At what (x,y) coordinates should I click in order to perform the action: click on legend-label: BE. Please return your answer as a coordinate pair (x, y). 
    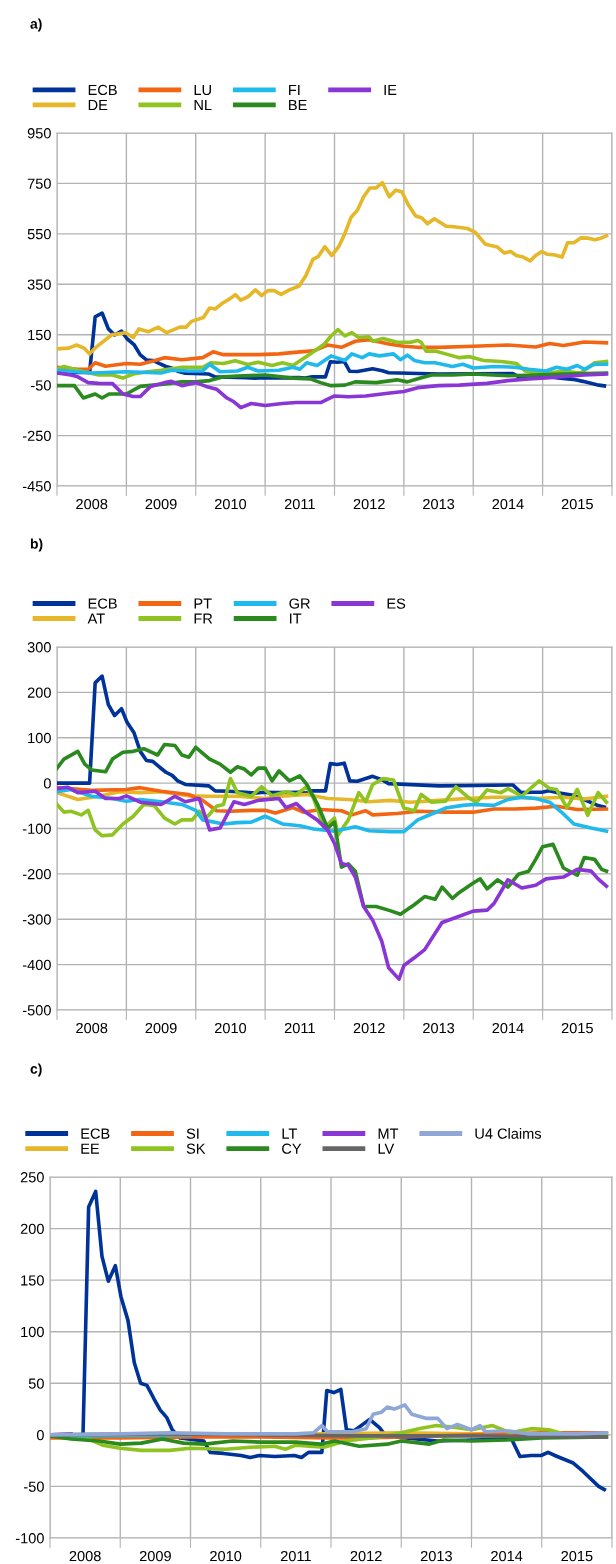
    Looking at the image, I should click on (298, 105).